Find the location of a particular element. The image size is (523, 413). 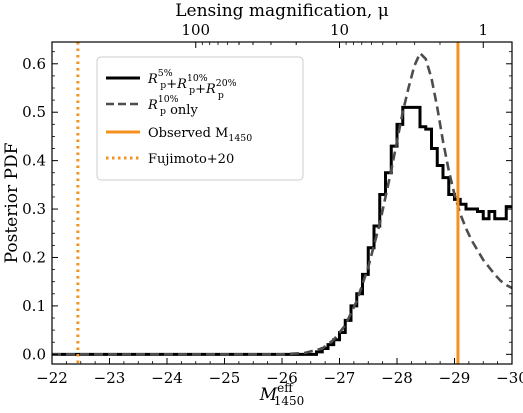

top-tick-label: 100 is located at coordinates (195, 30).